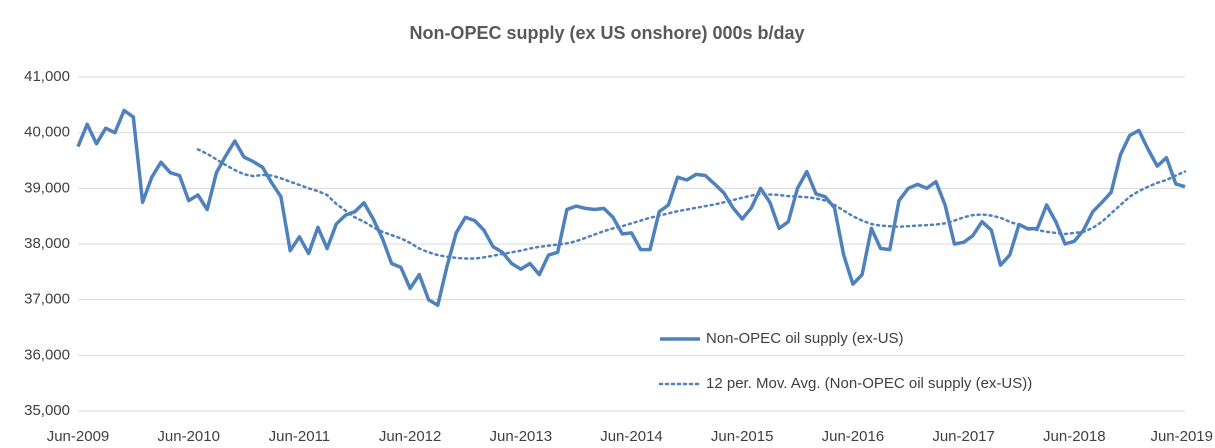 The height and width of the screenshot is (448, 1215). What do you see at coordinates (47, 299) in the screenshot?
I see `y-tick-label: 37,000` at bounding box center [47, 299].